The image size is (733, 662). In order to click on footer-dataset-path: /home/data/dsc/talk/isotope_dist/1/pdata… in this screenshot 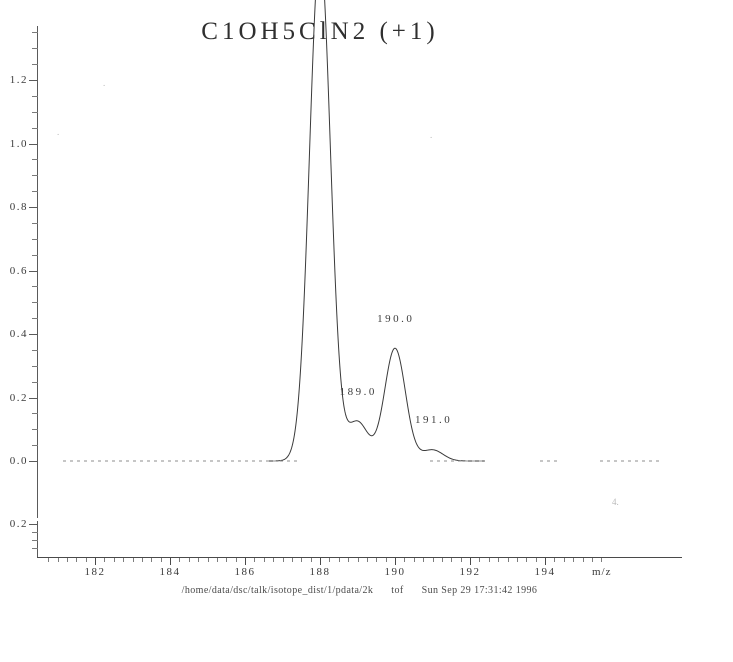, I will do `click(277, 590)`.